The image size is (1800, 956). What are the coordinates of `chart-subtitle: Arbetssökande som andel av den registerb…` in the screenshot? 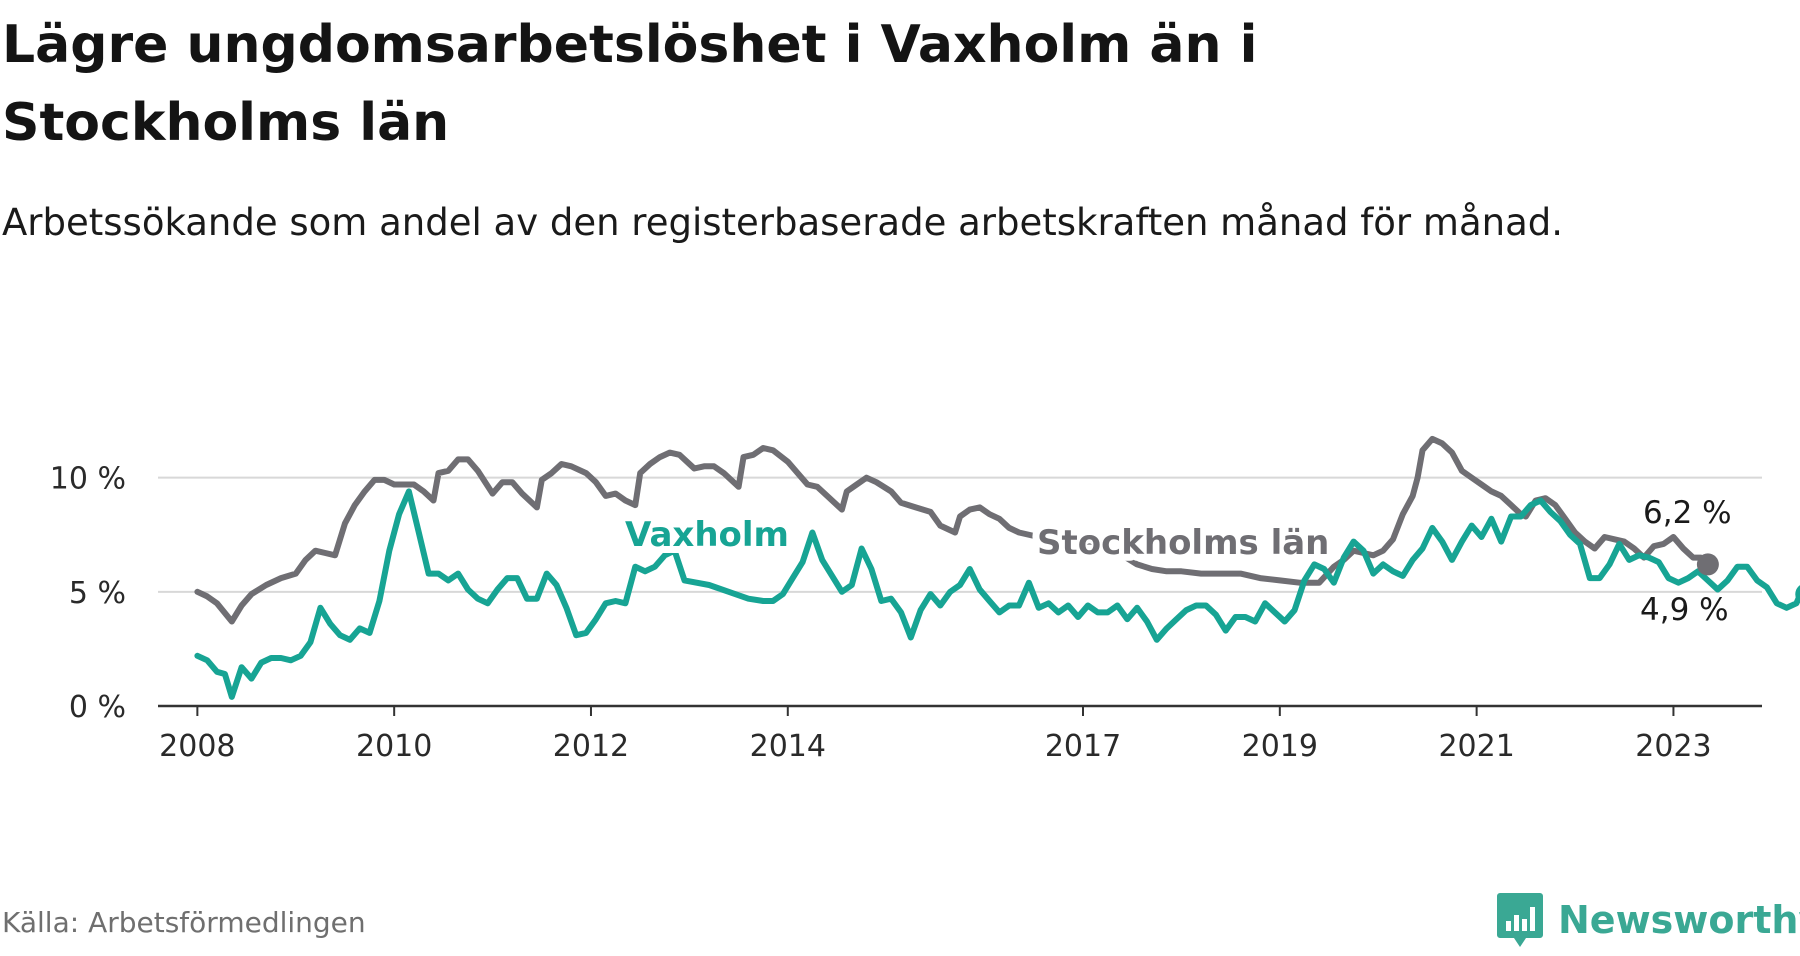 It's located at (782, 222).